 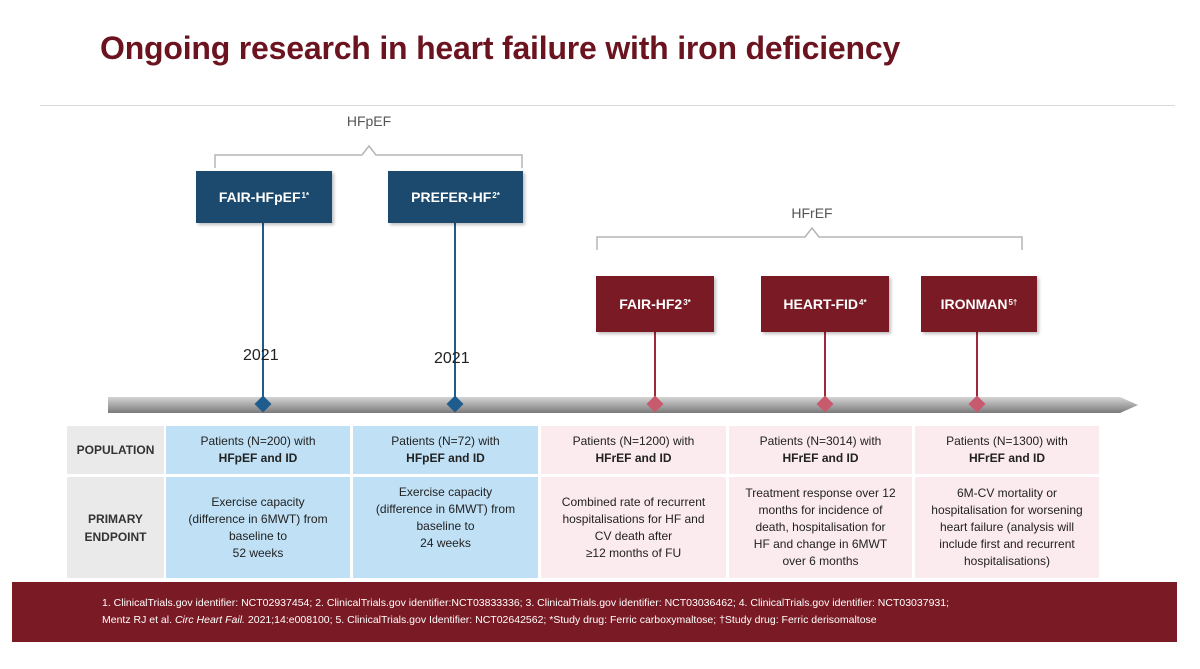 What do you see at coordinates (687, 302) in the screenshot?
I see `trial-footnote-ref: 3*` at bounding box center [687, 302].